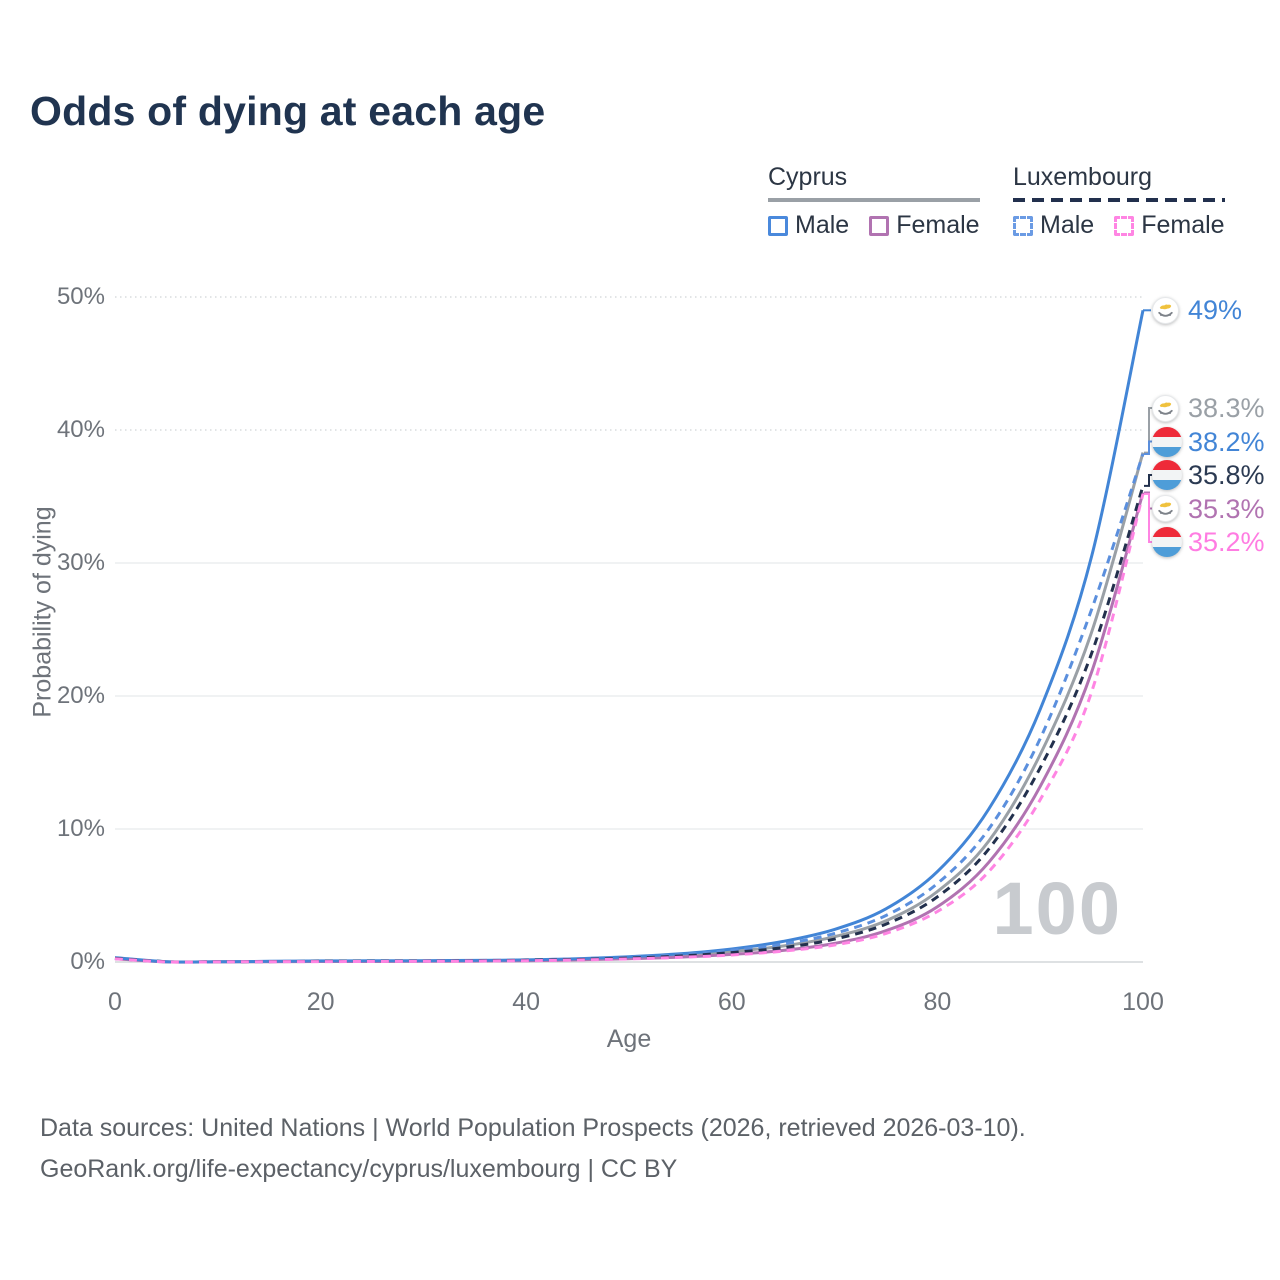 This screenshot has height=1280, width=1280. Describe the element at coordinates (1143, 1002) in the screenshot. I see `x-tick-label-100: 100` at that location.